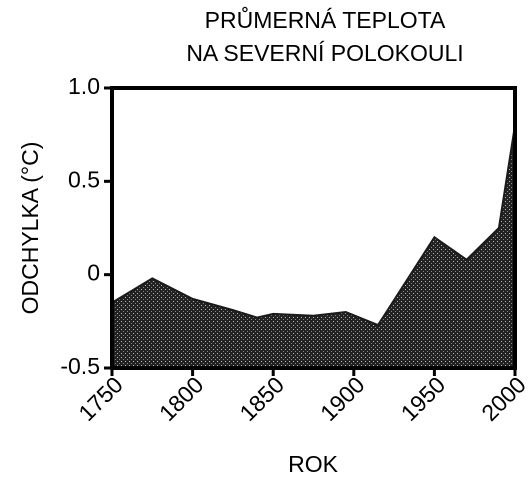 This screenshot has width=532, height=484. Describe the element at coordinates (324, 53) in the screenshot. I see `chart-title: NA SEVERNÍ POLOKOULI` at that location.